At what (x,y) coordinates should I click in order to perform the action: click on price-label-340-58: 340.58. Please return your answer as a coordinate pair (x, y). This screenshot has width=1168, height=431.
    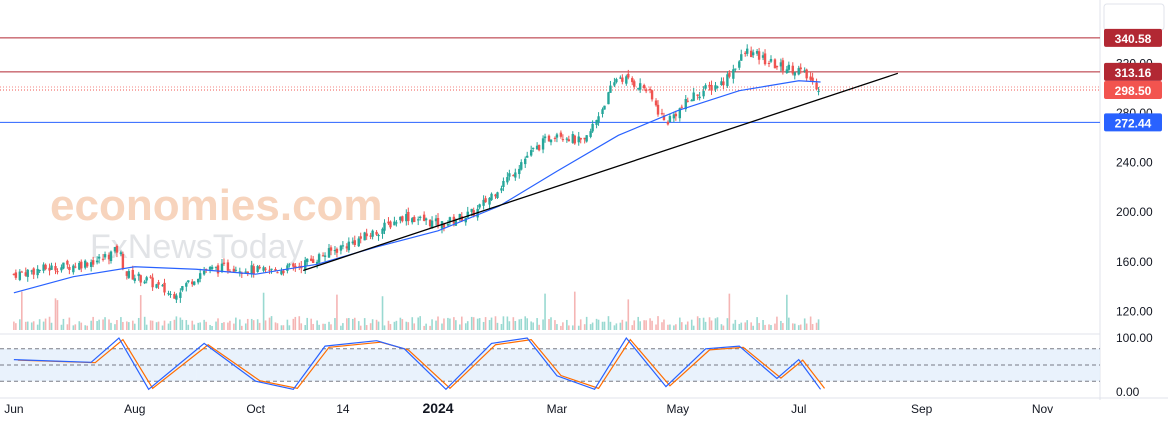
    Looking at the image, I should click on (1133, 39).